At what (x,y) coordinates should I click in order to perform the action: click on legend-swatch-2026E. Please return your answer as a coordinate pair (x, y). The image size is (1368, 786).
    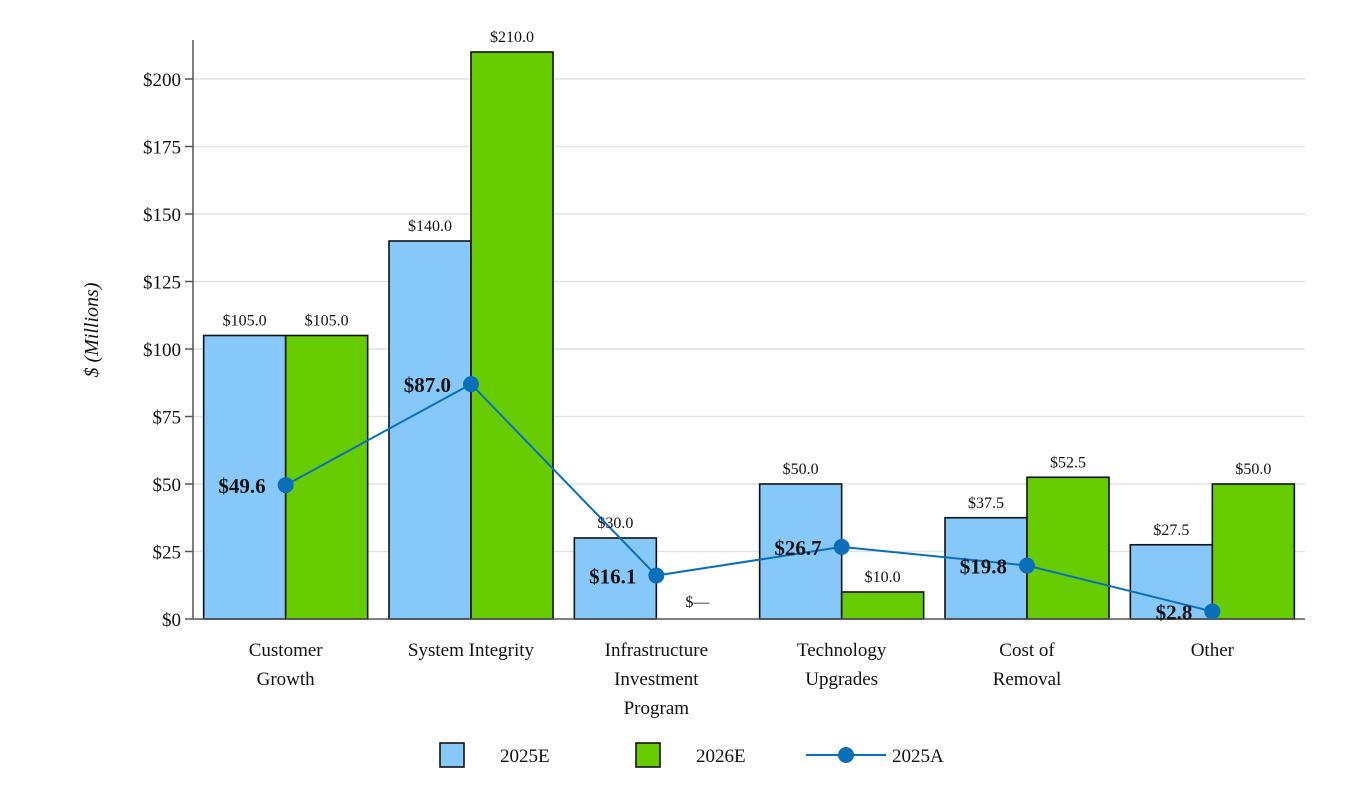
    Looking at the image, I should click on (648, 755).